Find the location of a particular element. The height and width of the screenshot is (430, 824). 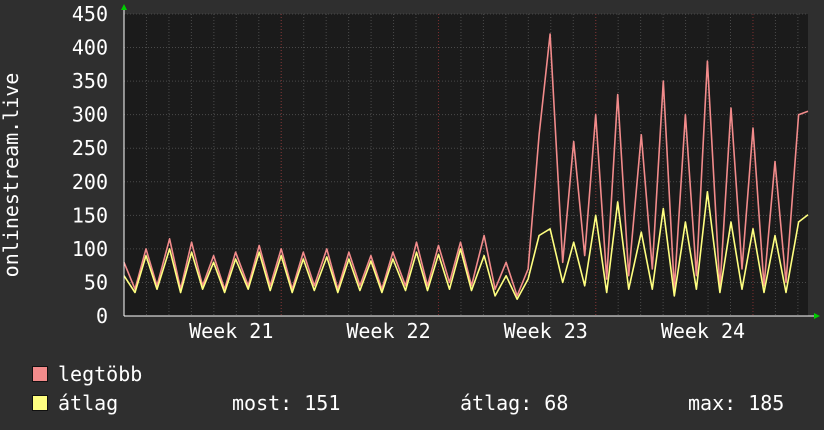

y-tick-label: 300 is located at coordinates (90, 115).